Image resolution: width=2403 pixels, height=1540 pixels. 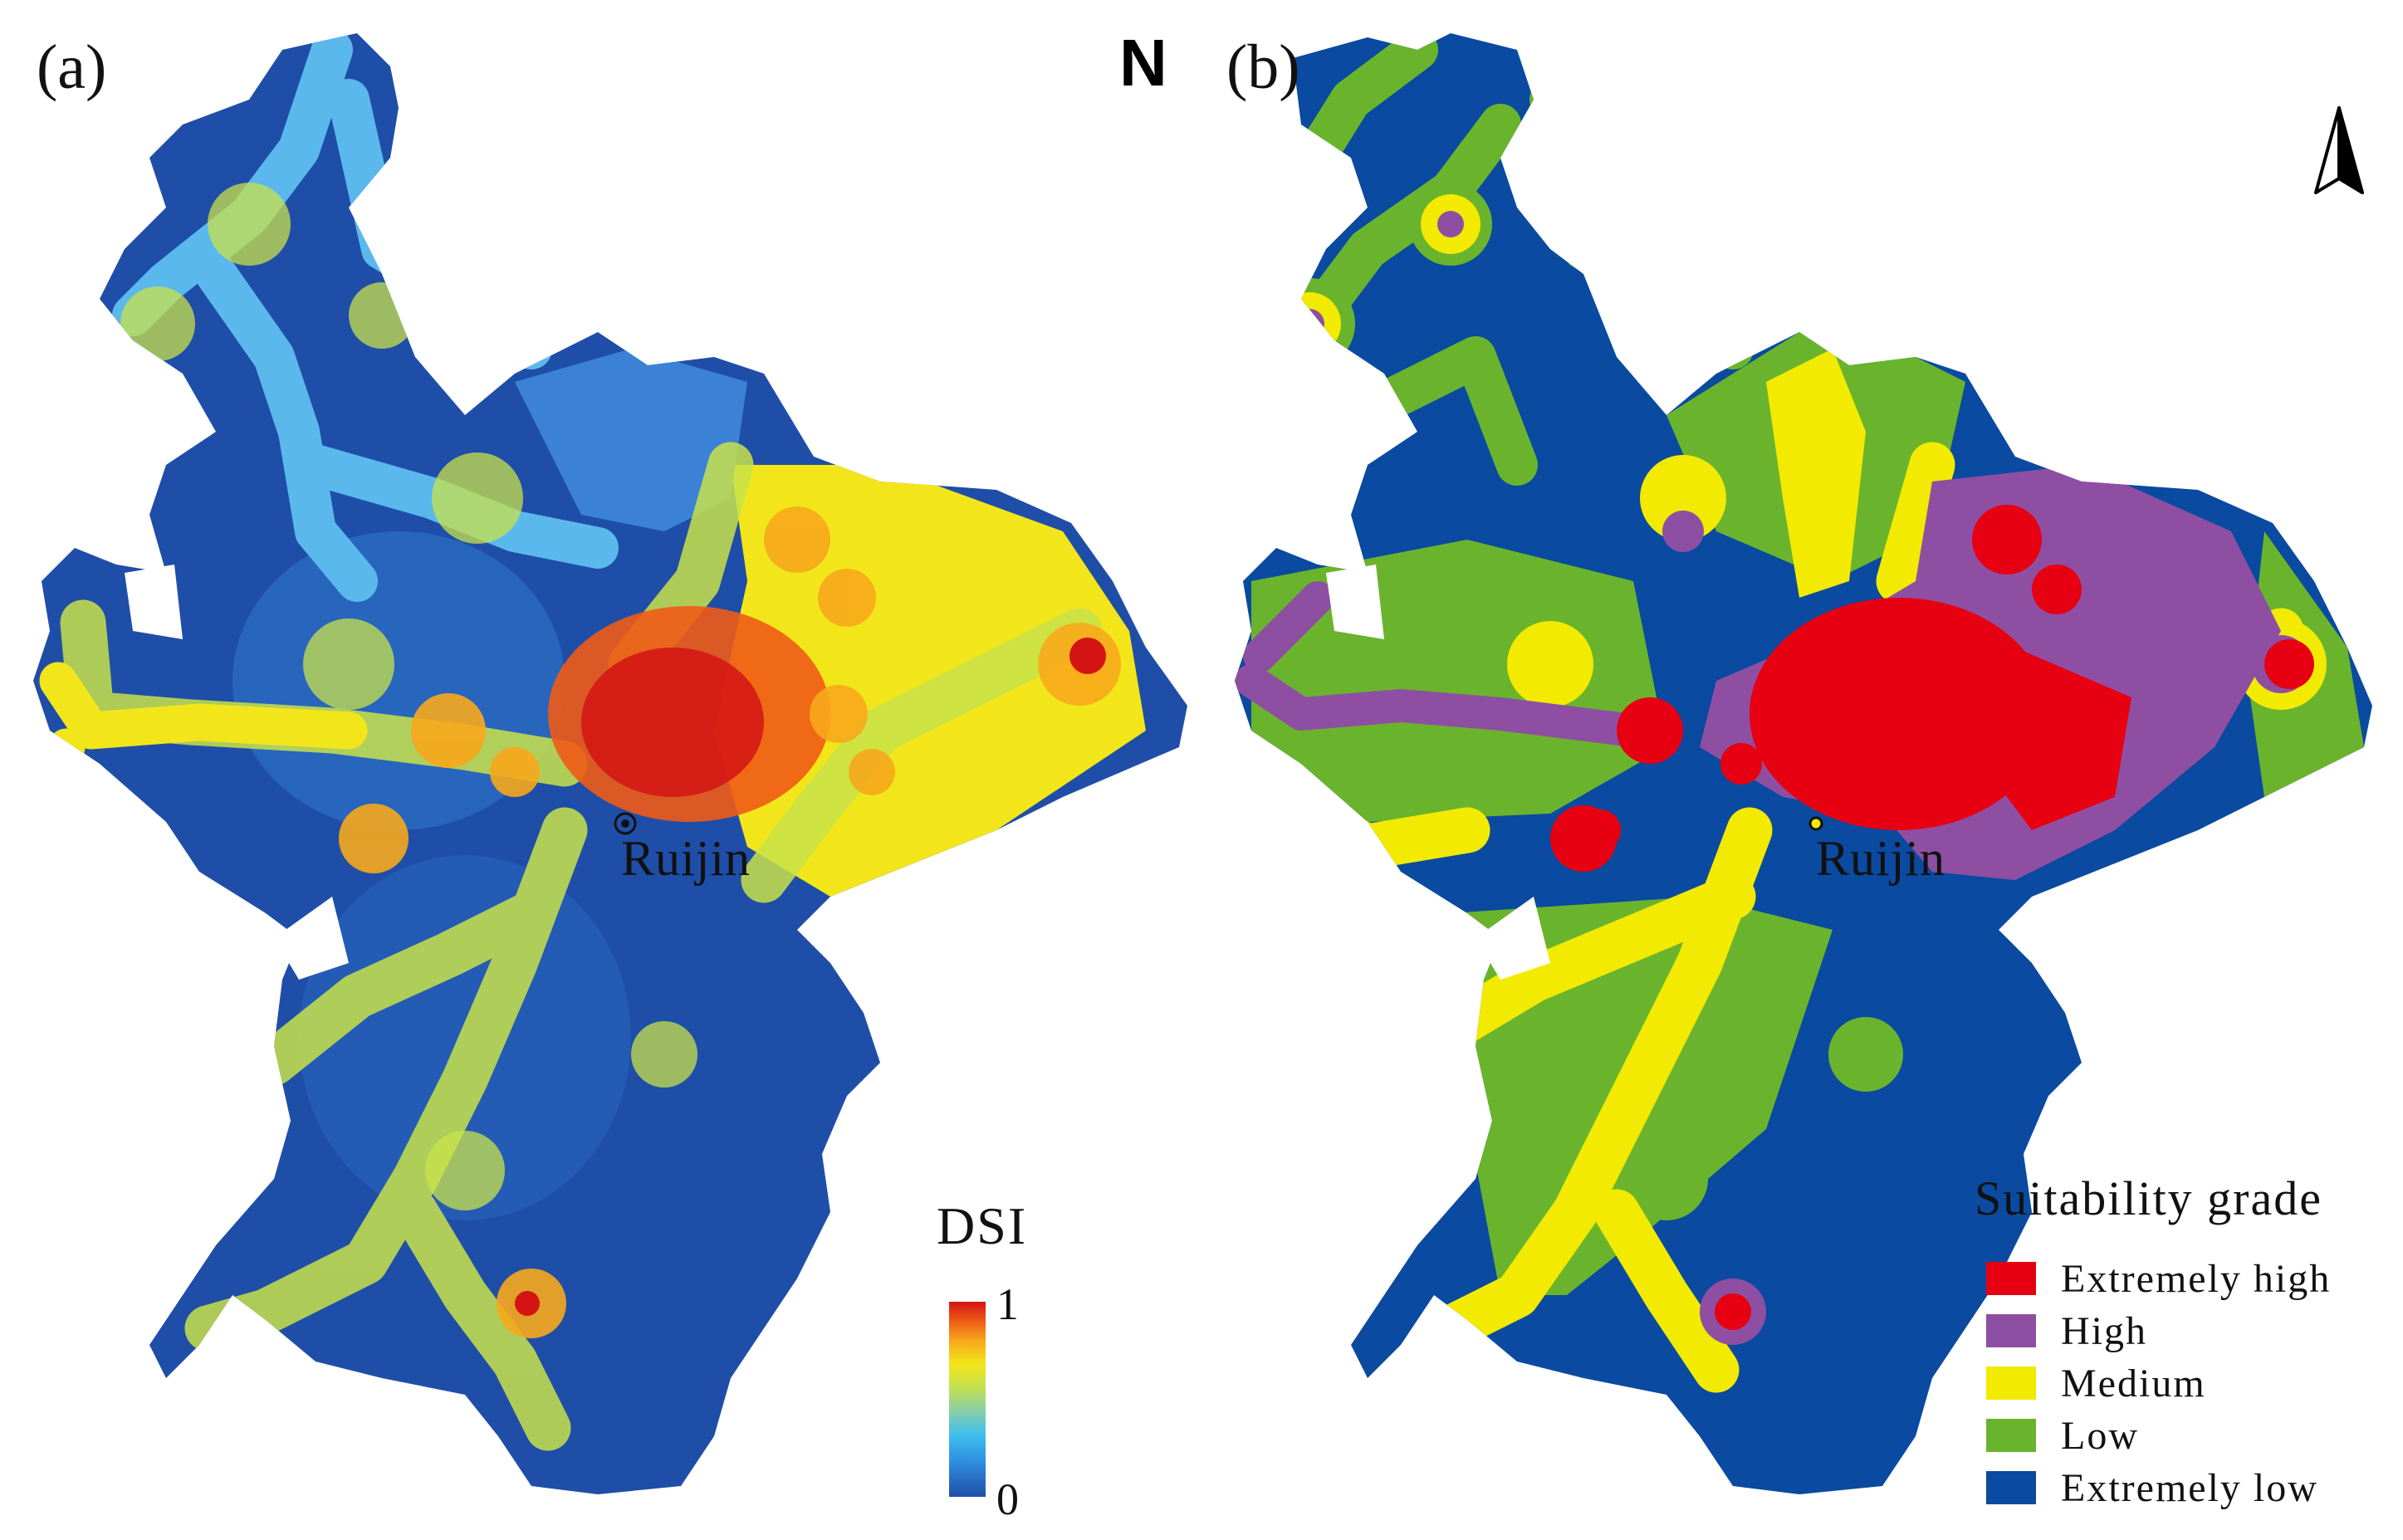 What do you see at coordinates (625, 824) in the screenshot?
I see `city-marker-icon` at bounding box center [625, 824].